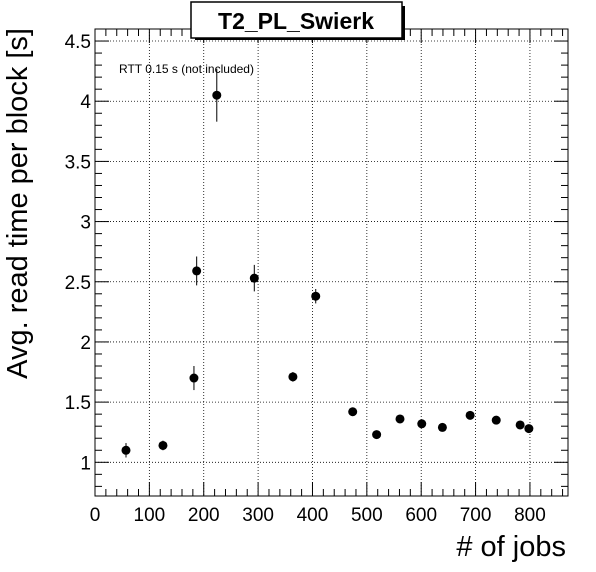  I want to click on x-tick-label: 400, so click(313, 515).